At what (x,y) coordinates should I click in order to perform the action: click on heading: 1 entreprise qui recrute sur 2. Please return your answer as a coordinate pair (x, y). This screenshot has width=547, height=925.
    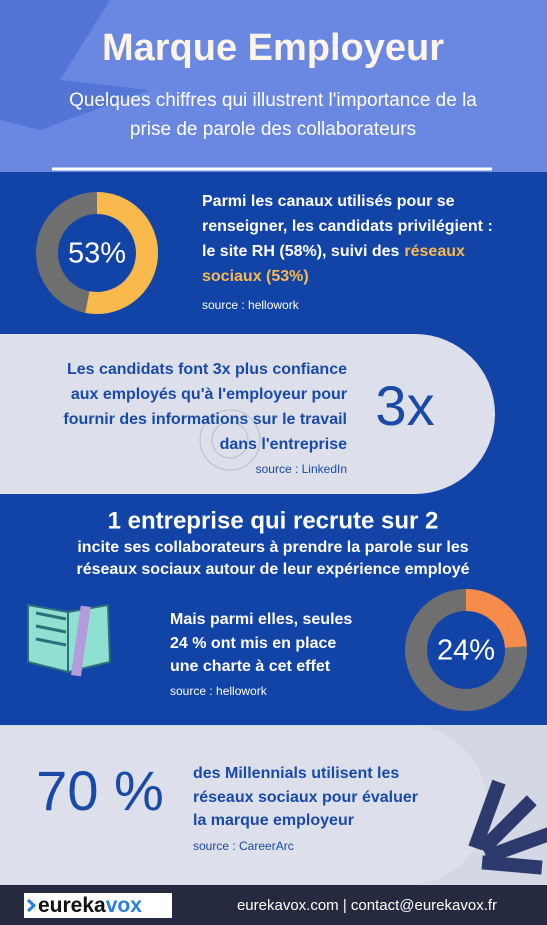
    Looking at the image, I should click on (273, 520).